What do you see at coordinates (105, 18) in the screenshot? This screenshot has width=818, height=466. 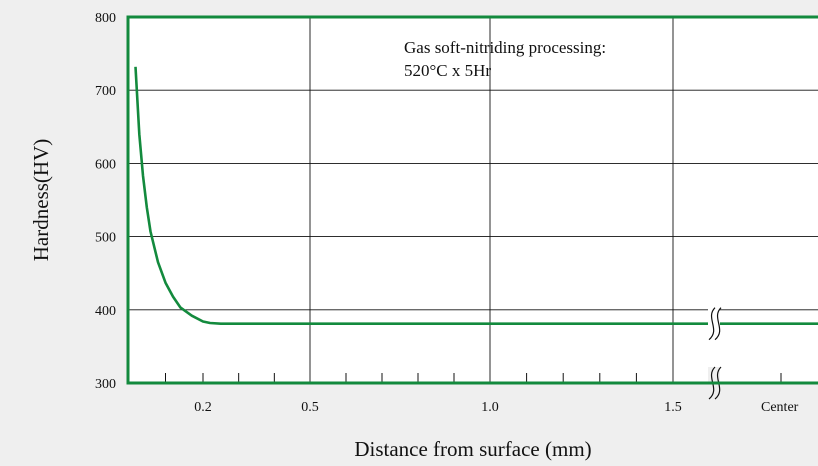 I see `y-tick-label: 800` at bounding box center [105, 18].